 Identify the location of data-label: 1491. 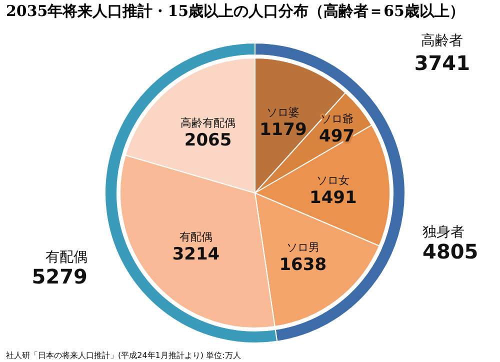
(333, 198).